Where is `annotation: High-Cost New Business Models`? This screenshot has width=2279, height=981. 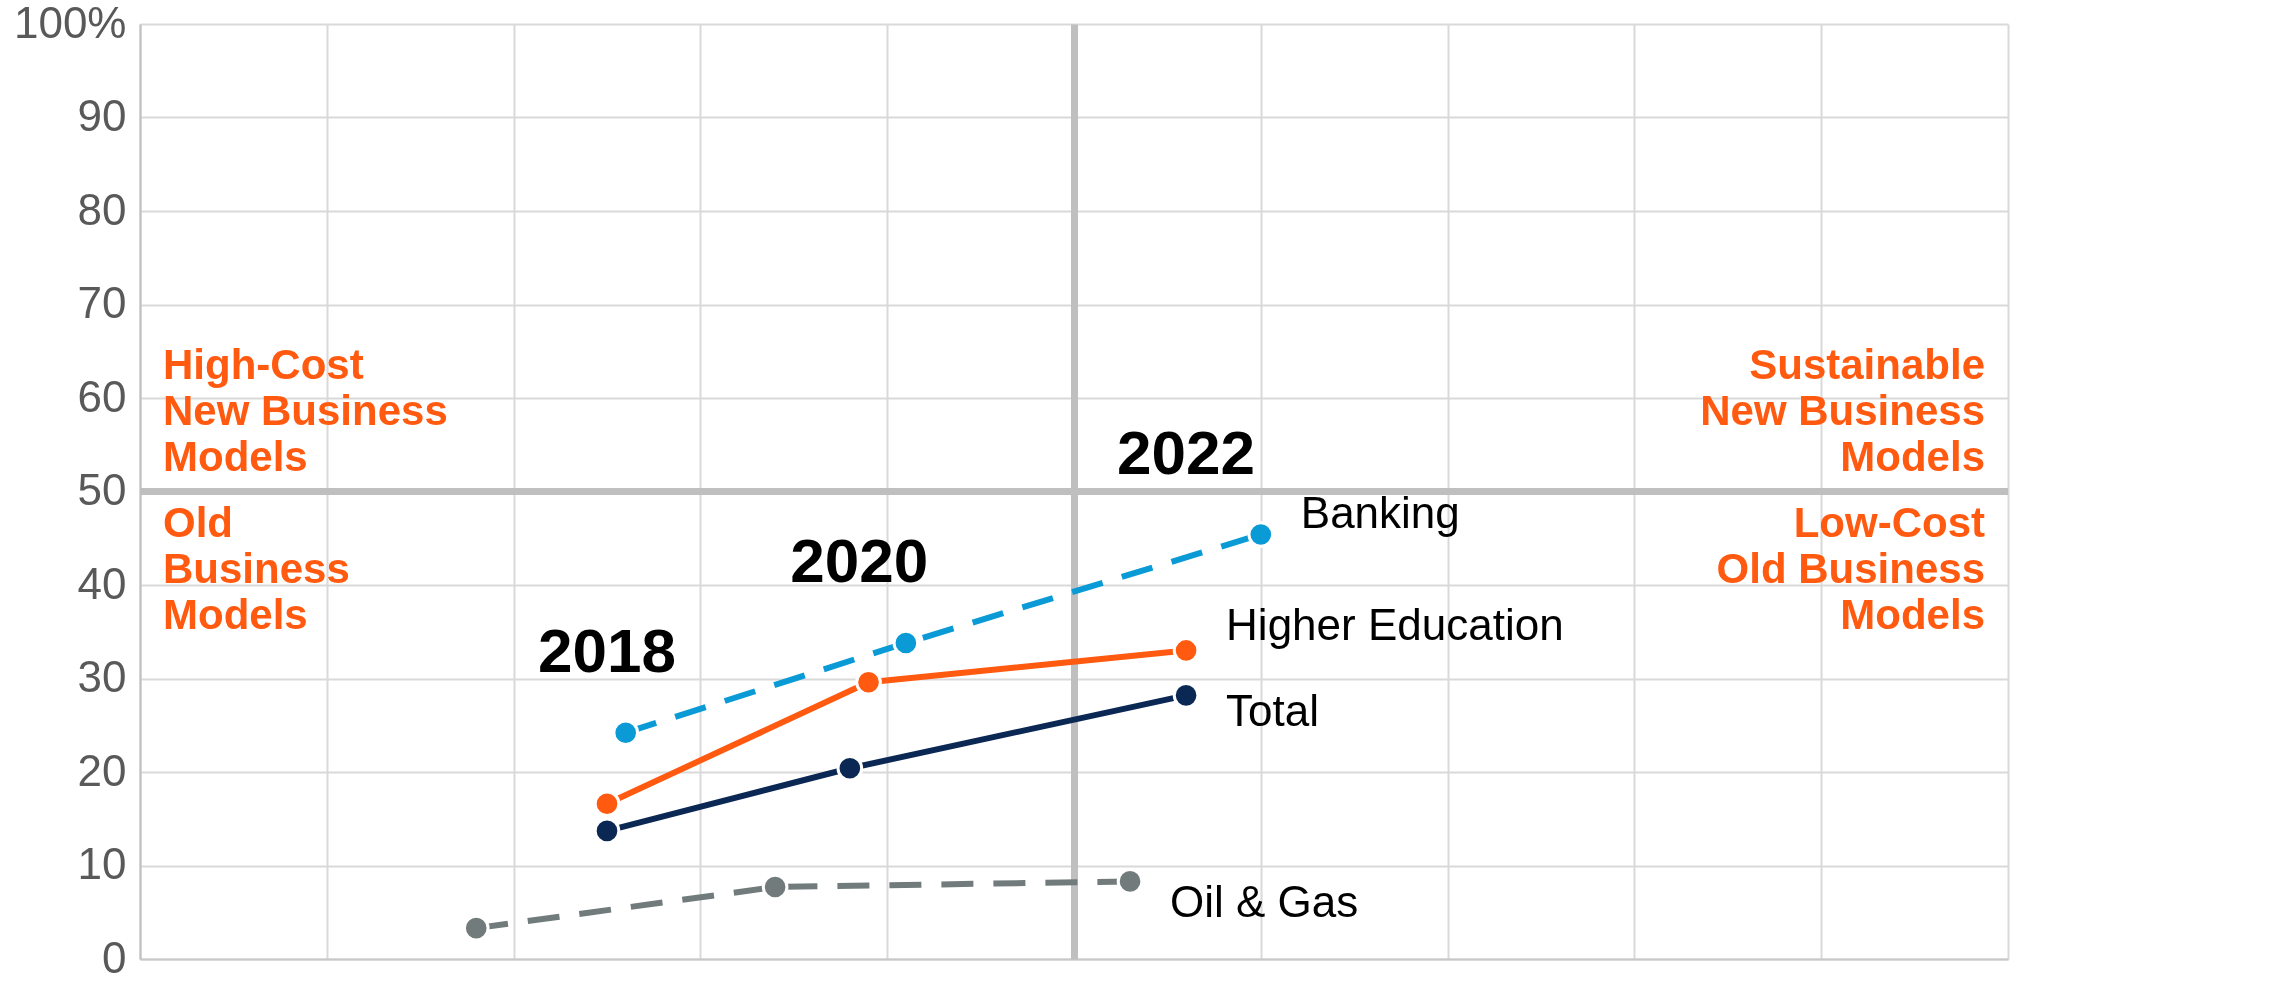 annotation: High-Cost New Business Models is located at coordinates (305, 410).